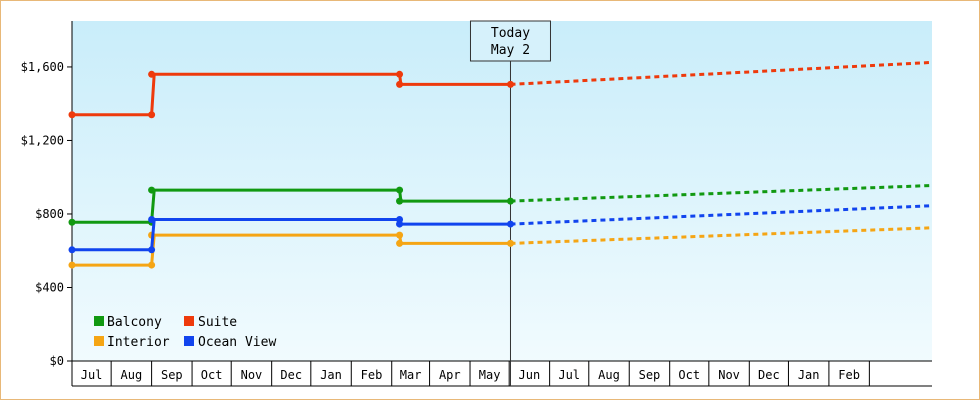 The image size is (980, 401). Describe the element at coordinates (189, 341) in the screenshot. I see `legend-swatch-ocean-view` at that location.